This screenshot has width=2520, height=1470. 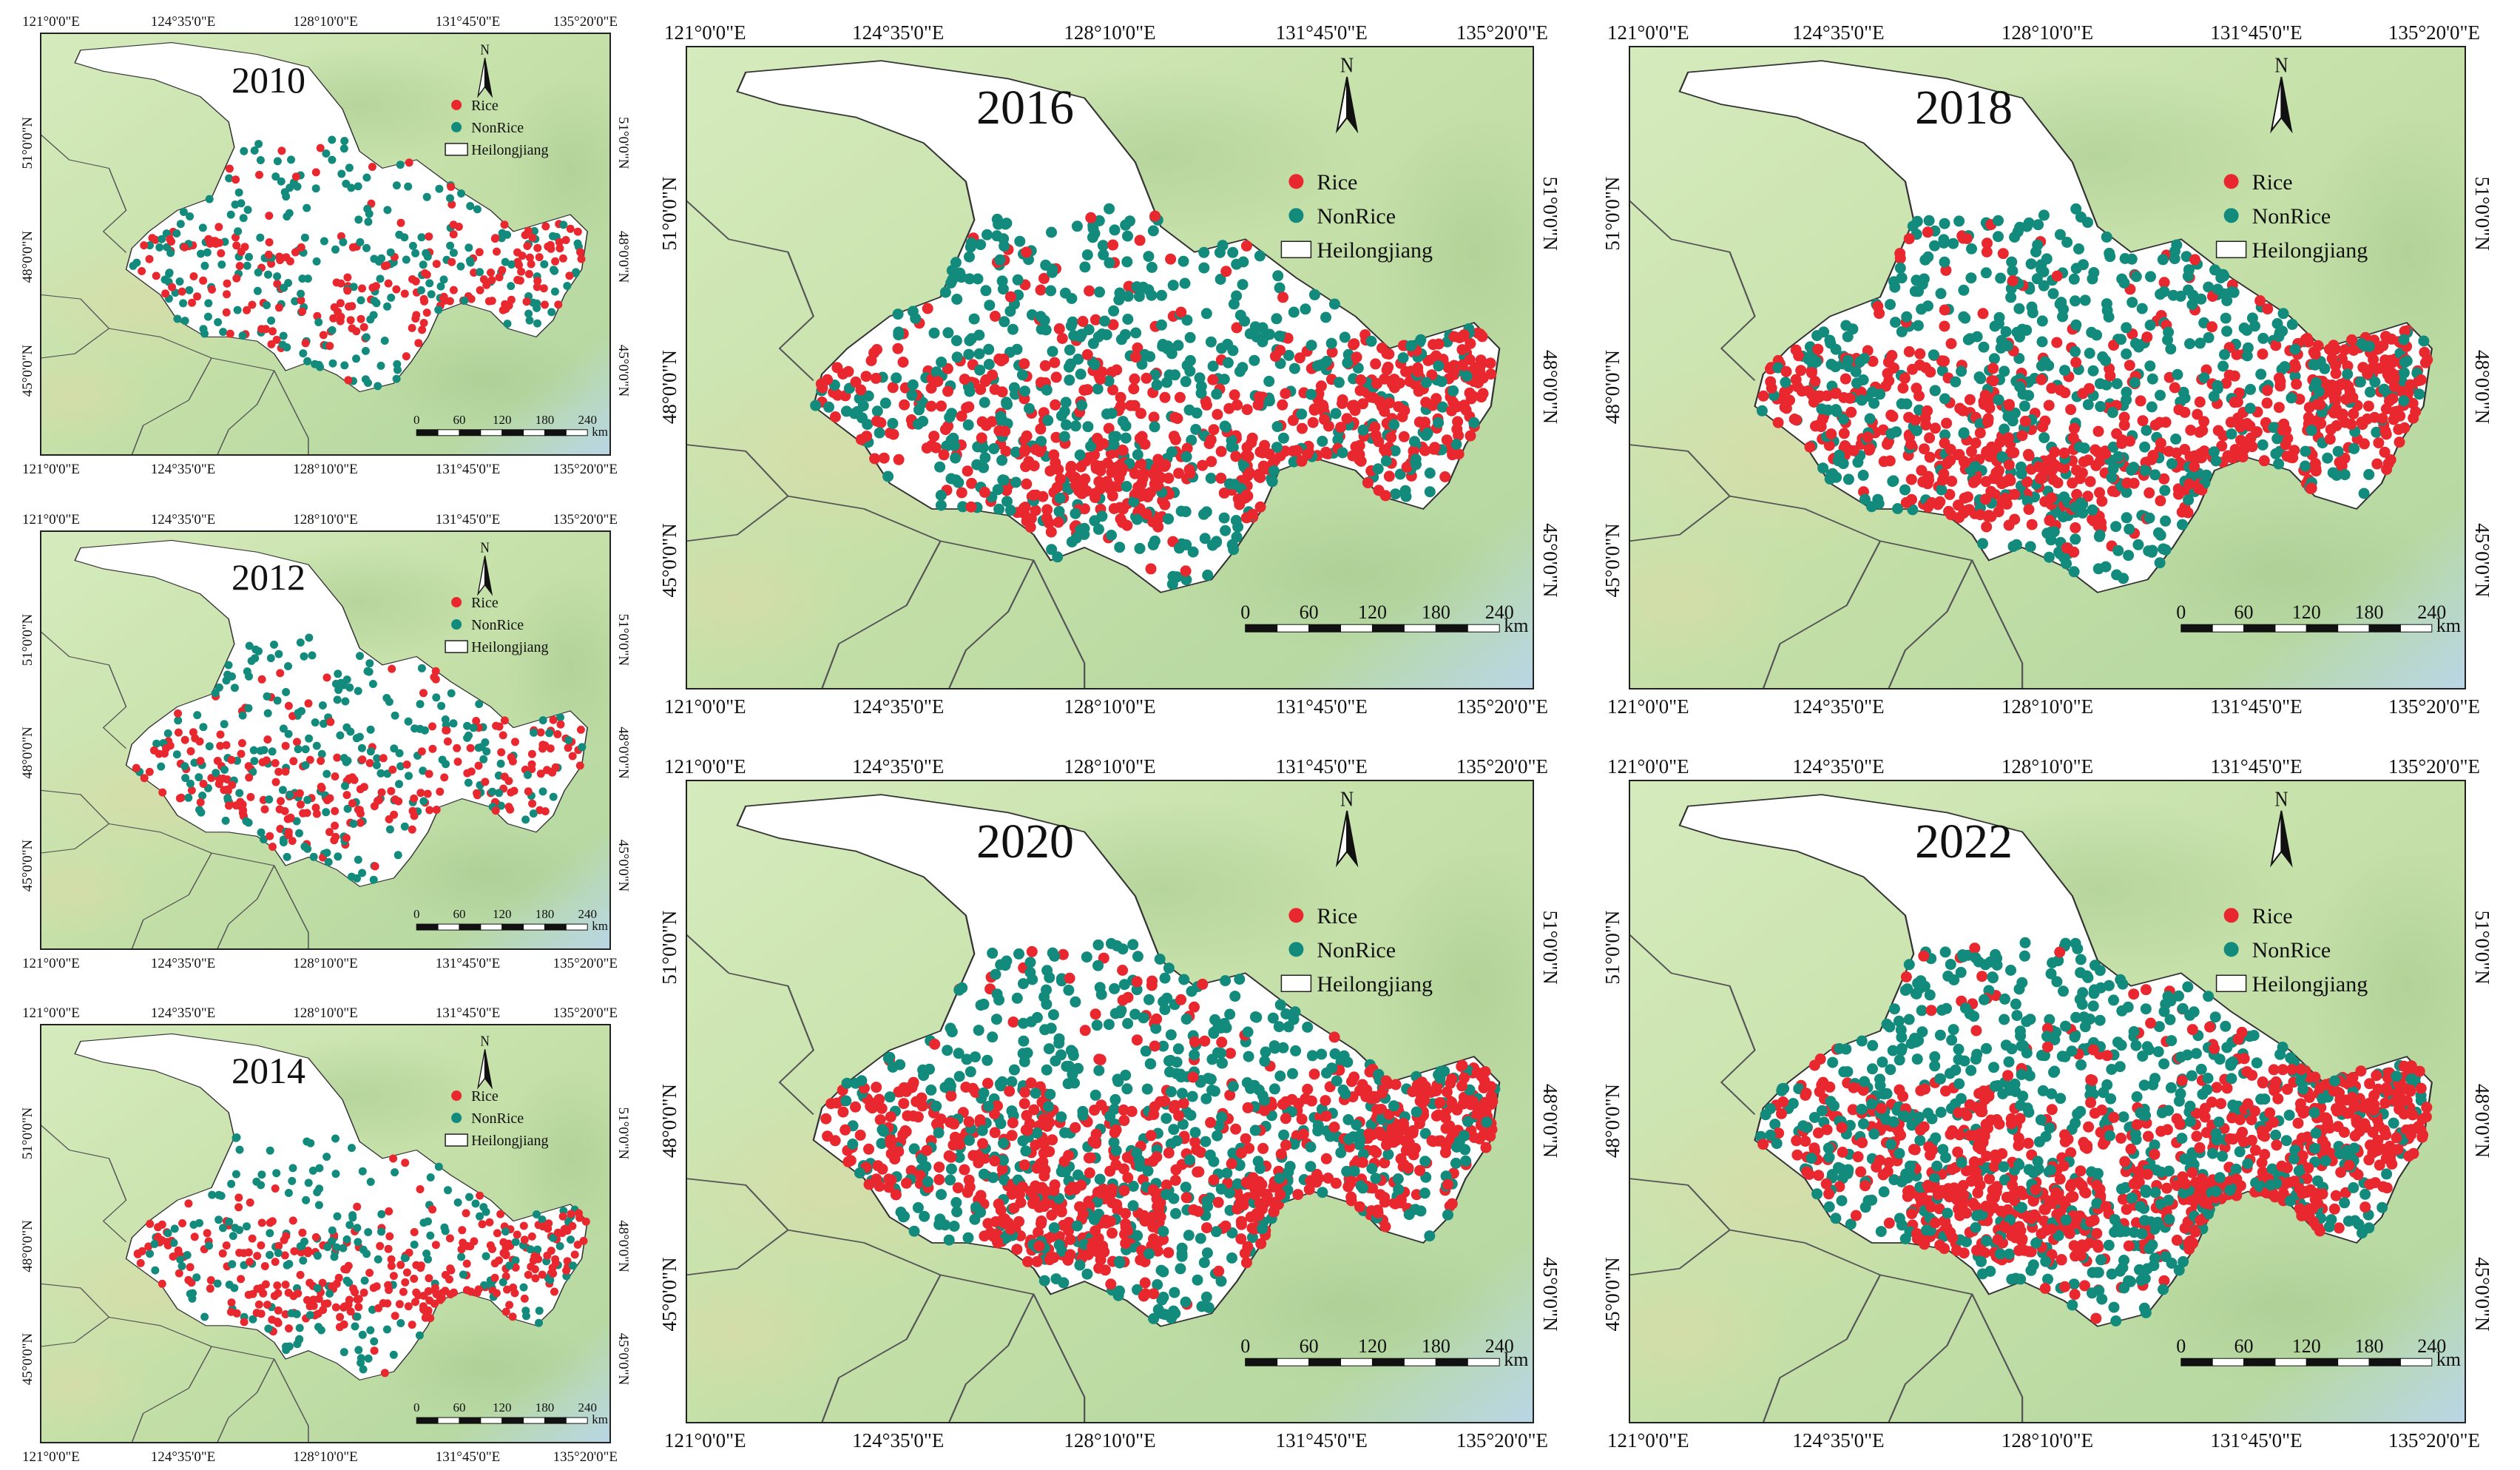 What do you see at coordinates (361, 1255) in the screenshot?
I see `sample-points` at bounding box center [361, 1255].